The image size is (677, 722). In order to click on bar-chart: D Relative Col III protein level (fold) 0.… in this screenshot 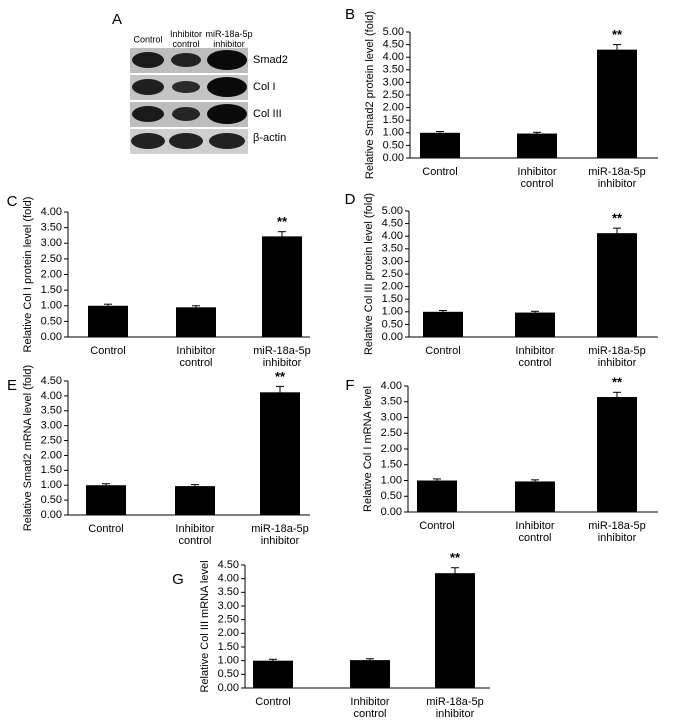, I will do `click(501, 280)`.